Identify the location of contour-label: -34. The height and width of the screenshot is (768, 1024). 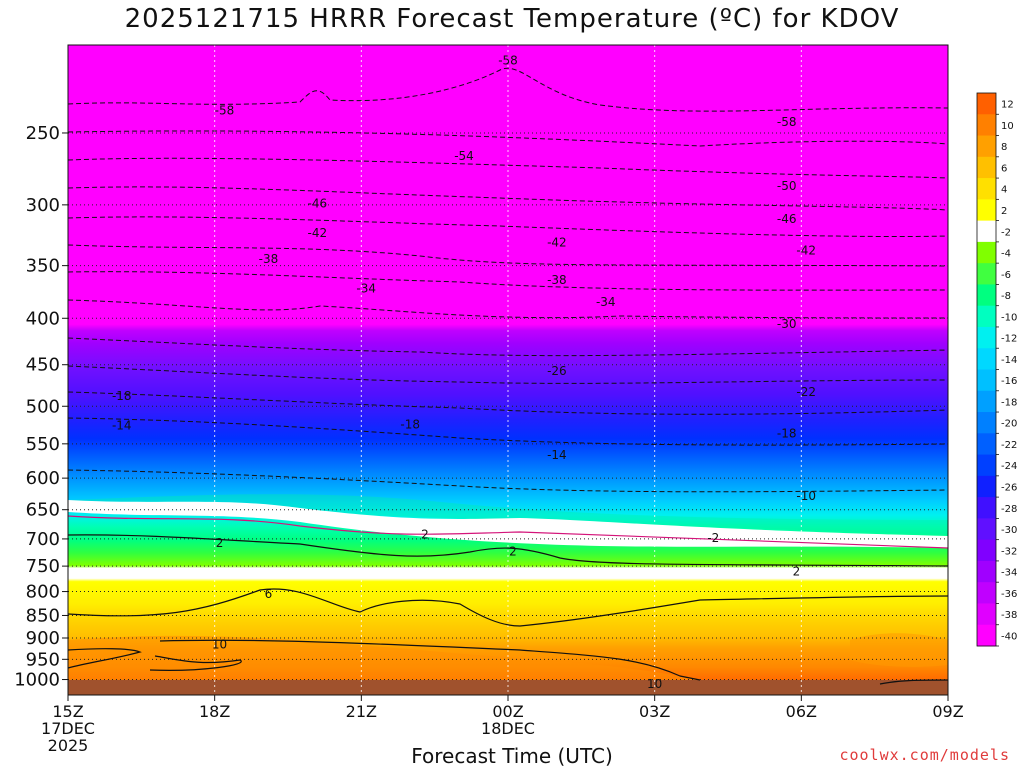
(606, 302).